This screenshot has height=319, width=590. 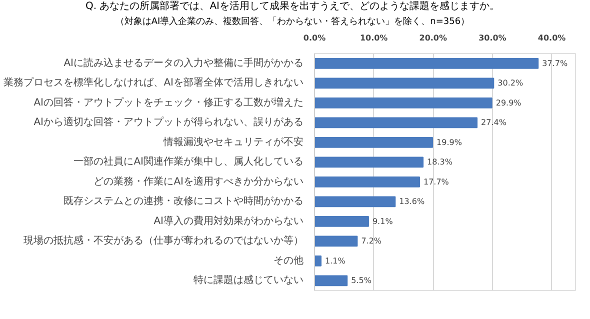 What do you see at coordinates (509, 103) in the screenshot?
I see `data-label: 29.9%` at bounding box center [509, 103].